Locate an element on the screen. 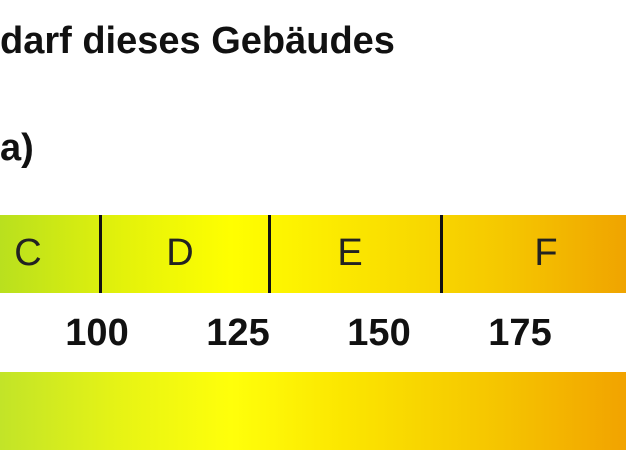 The image size is (626, 470). subtitle: a) is located at coordinates (17, 148).